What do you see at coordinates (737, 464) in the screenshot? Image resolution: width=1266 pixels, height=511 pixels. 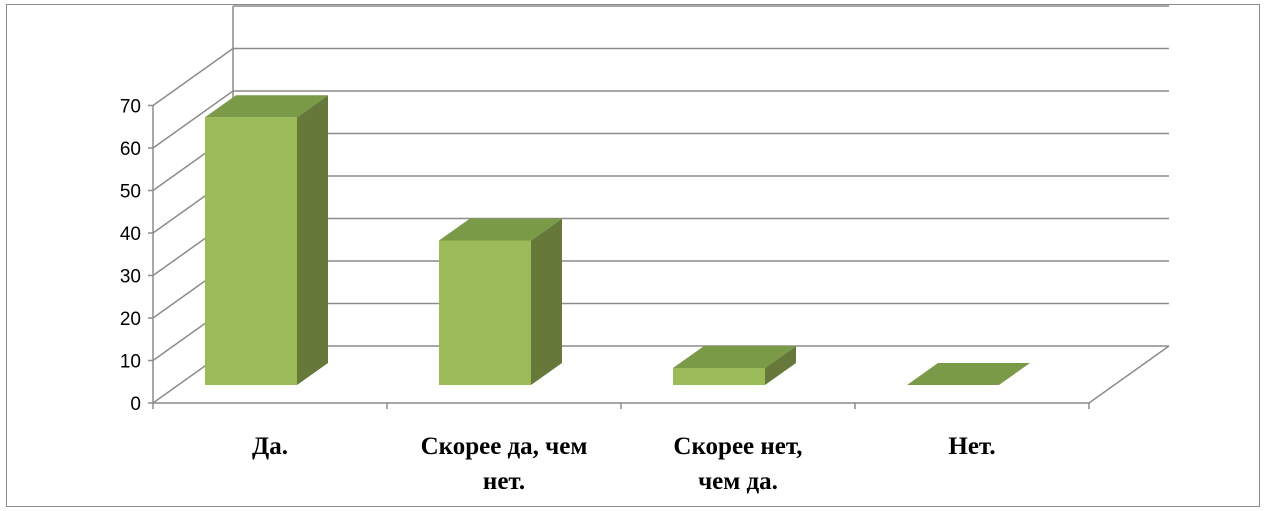 I see `x-category-label: Скорее нет, чем да.` at bounding box center [737, 464].